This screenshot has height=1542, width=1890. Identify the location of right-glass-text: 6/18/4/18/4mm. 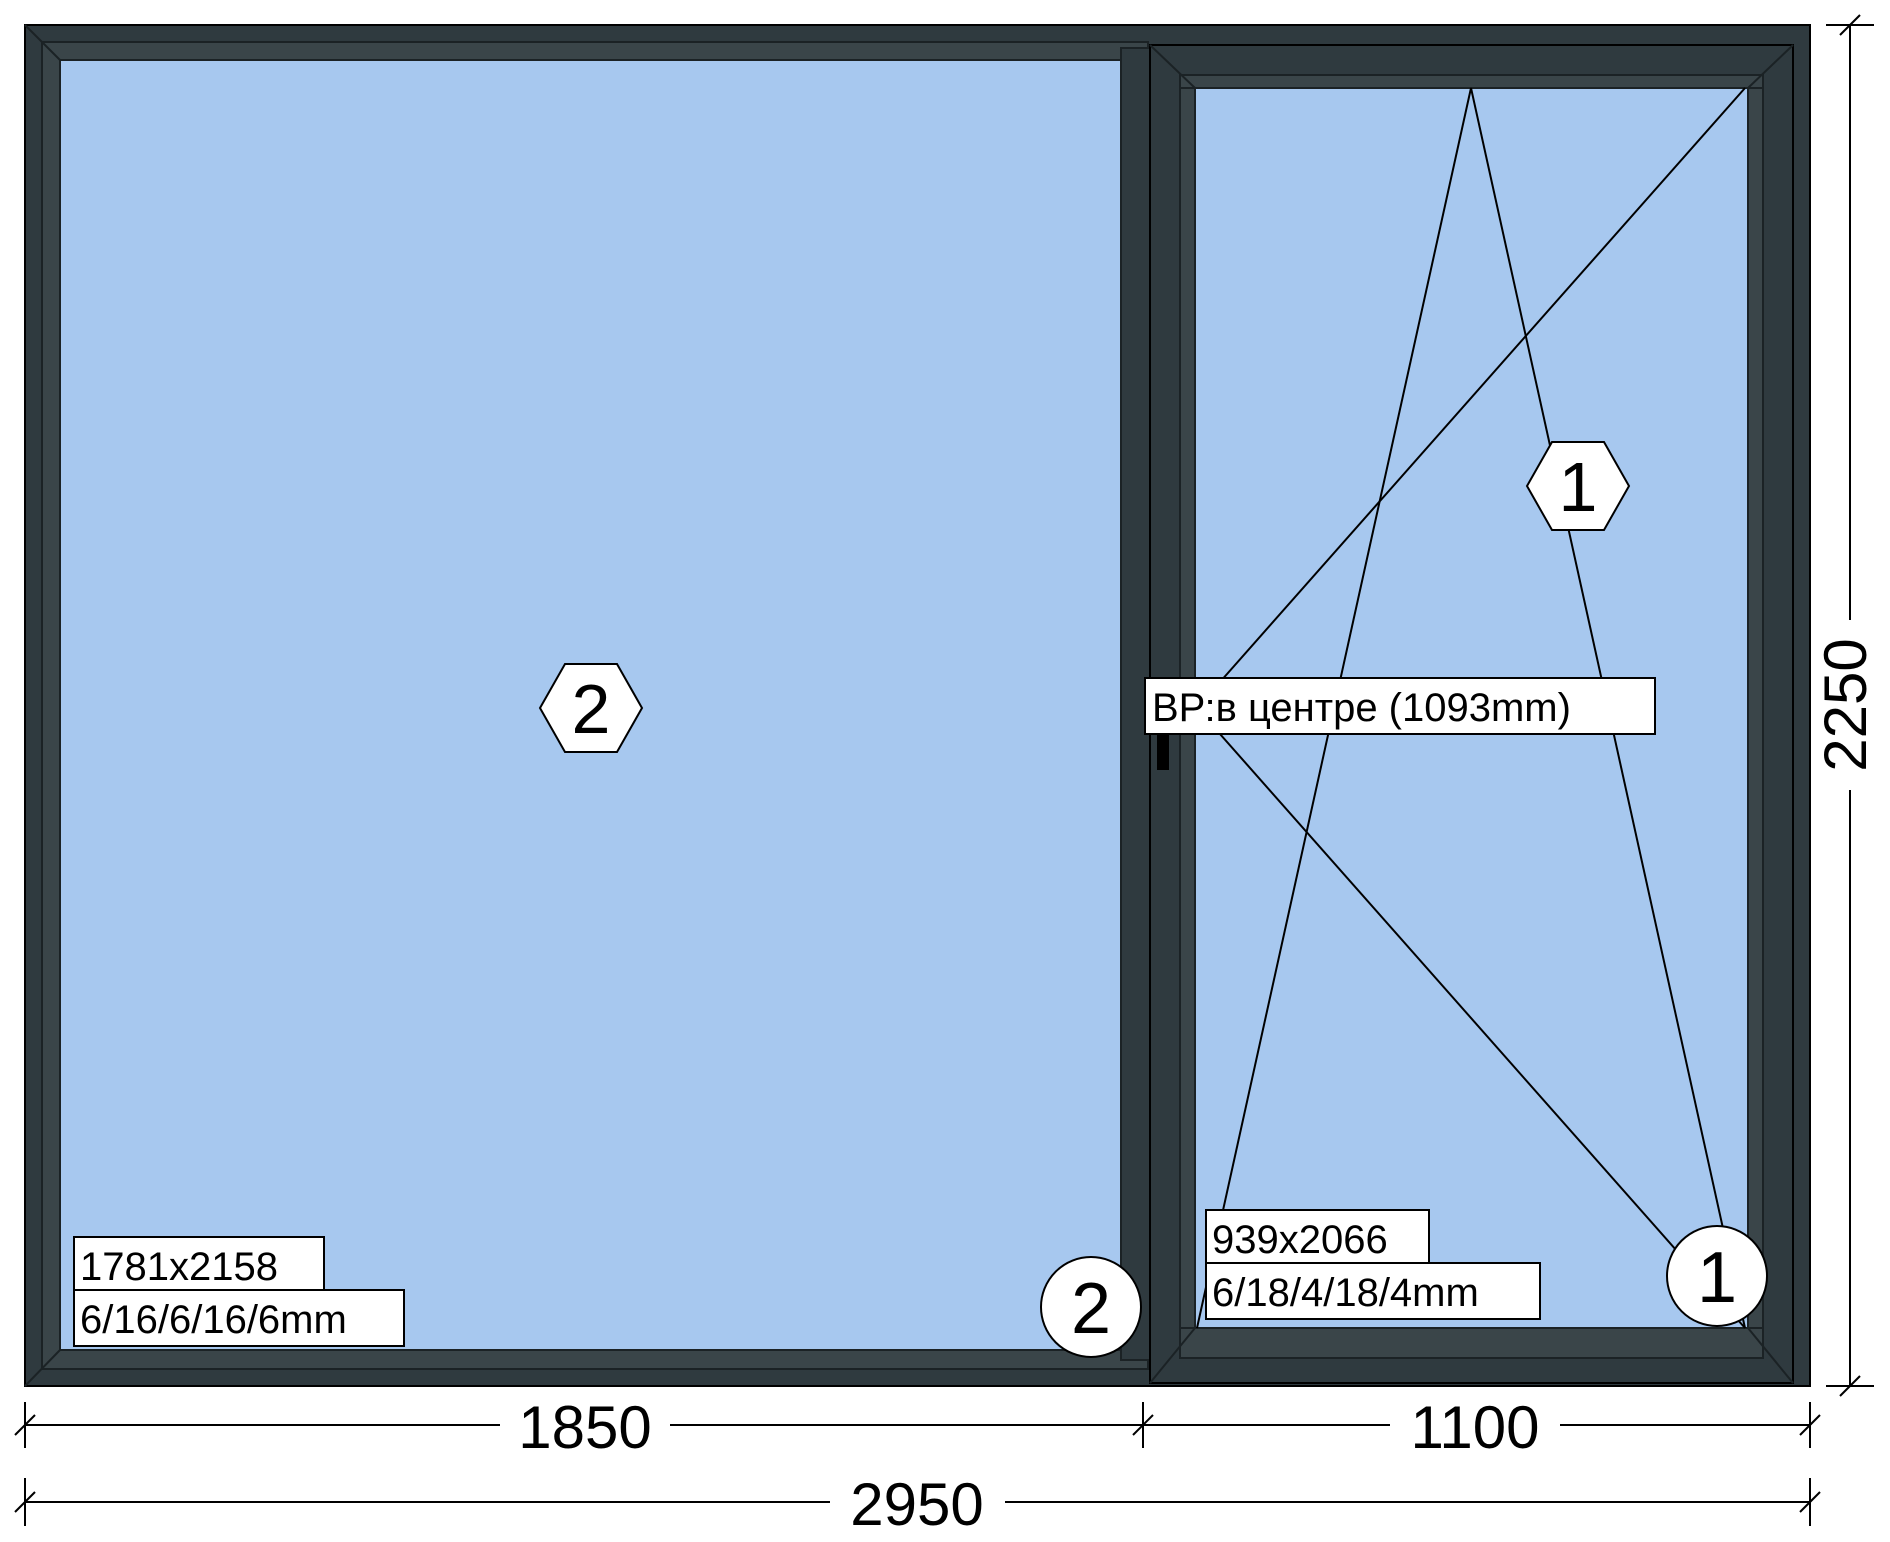
(1345, 1293).